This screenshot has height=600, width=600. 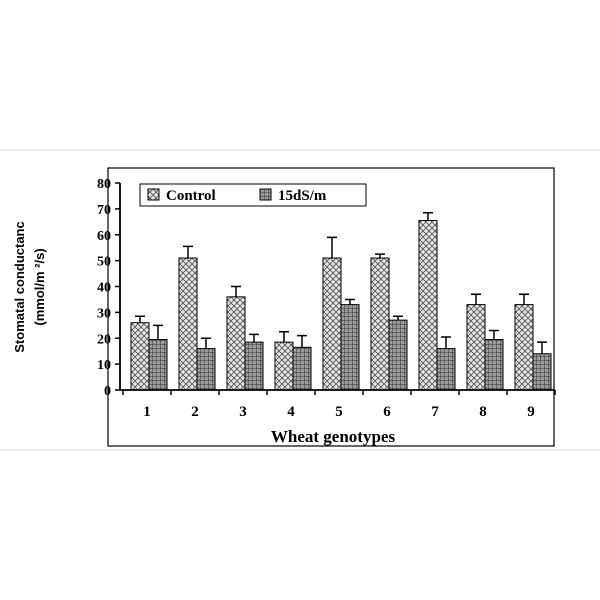 What do you see at coordinates (19, 286) in the screenshot?
I see `y-axis-title-line-1: Stomatal conductanc` at bounding box center [19, 286].